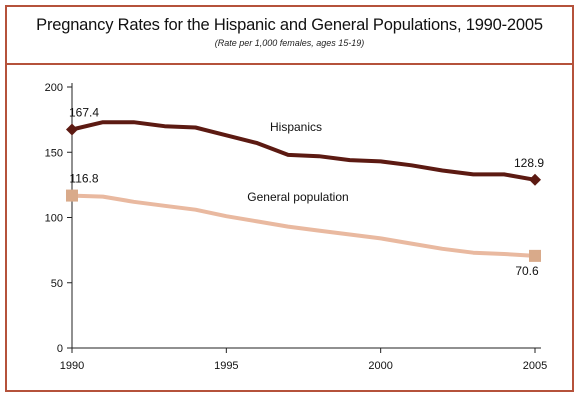 The height and width of the screenshot is (397, 579). I want to click on y-tick-label: 0, so click(60, 349).